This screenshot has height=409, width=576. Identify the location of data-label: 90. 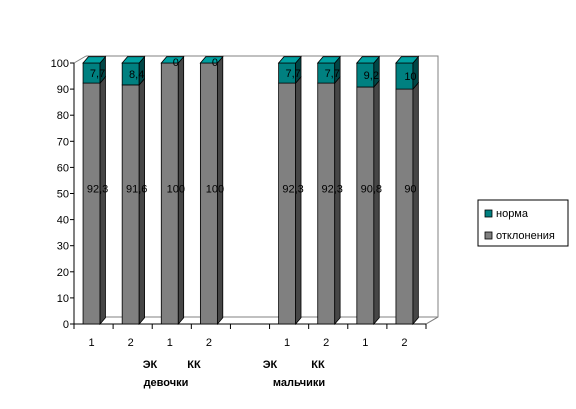
(410, 189).